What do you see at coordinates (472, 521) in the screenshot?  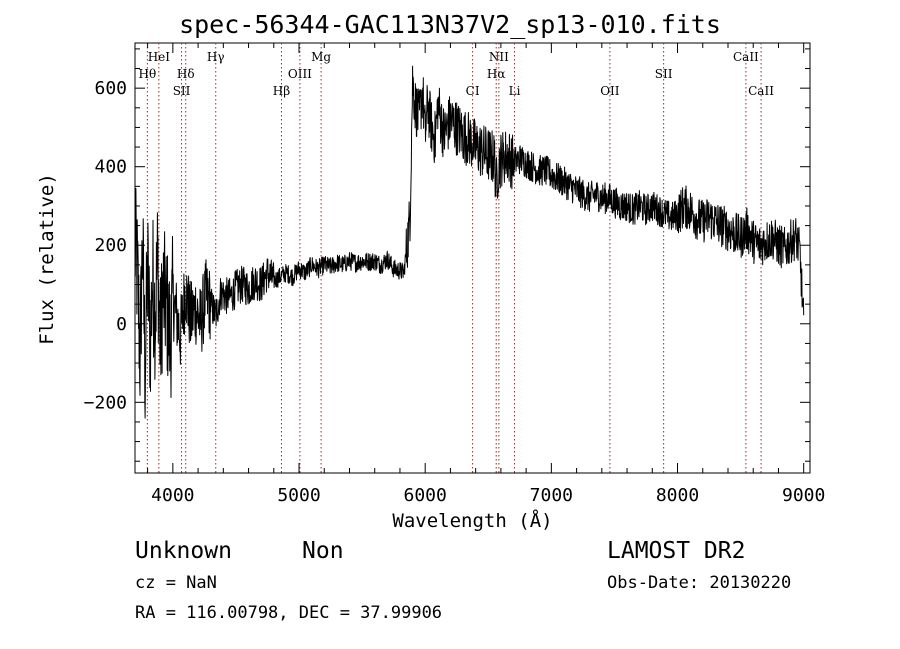 I see `x-axis-label: Wavelength (Å)` at bounding box center [472, 521].